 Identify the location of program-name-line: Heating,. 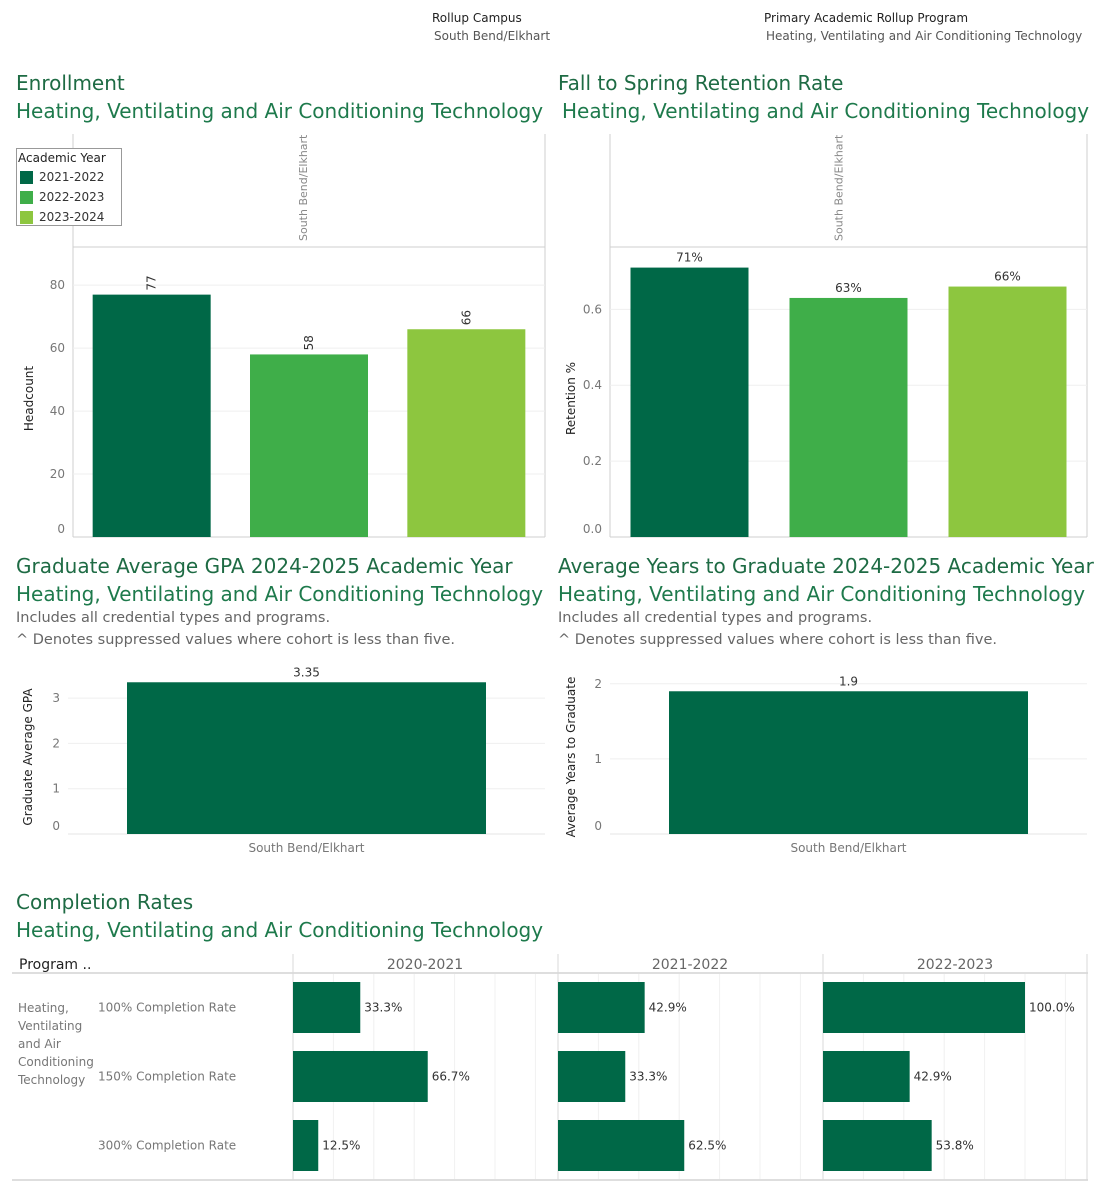
(43, 1008).